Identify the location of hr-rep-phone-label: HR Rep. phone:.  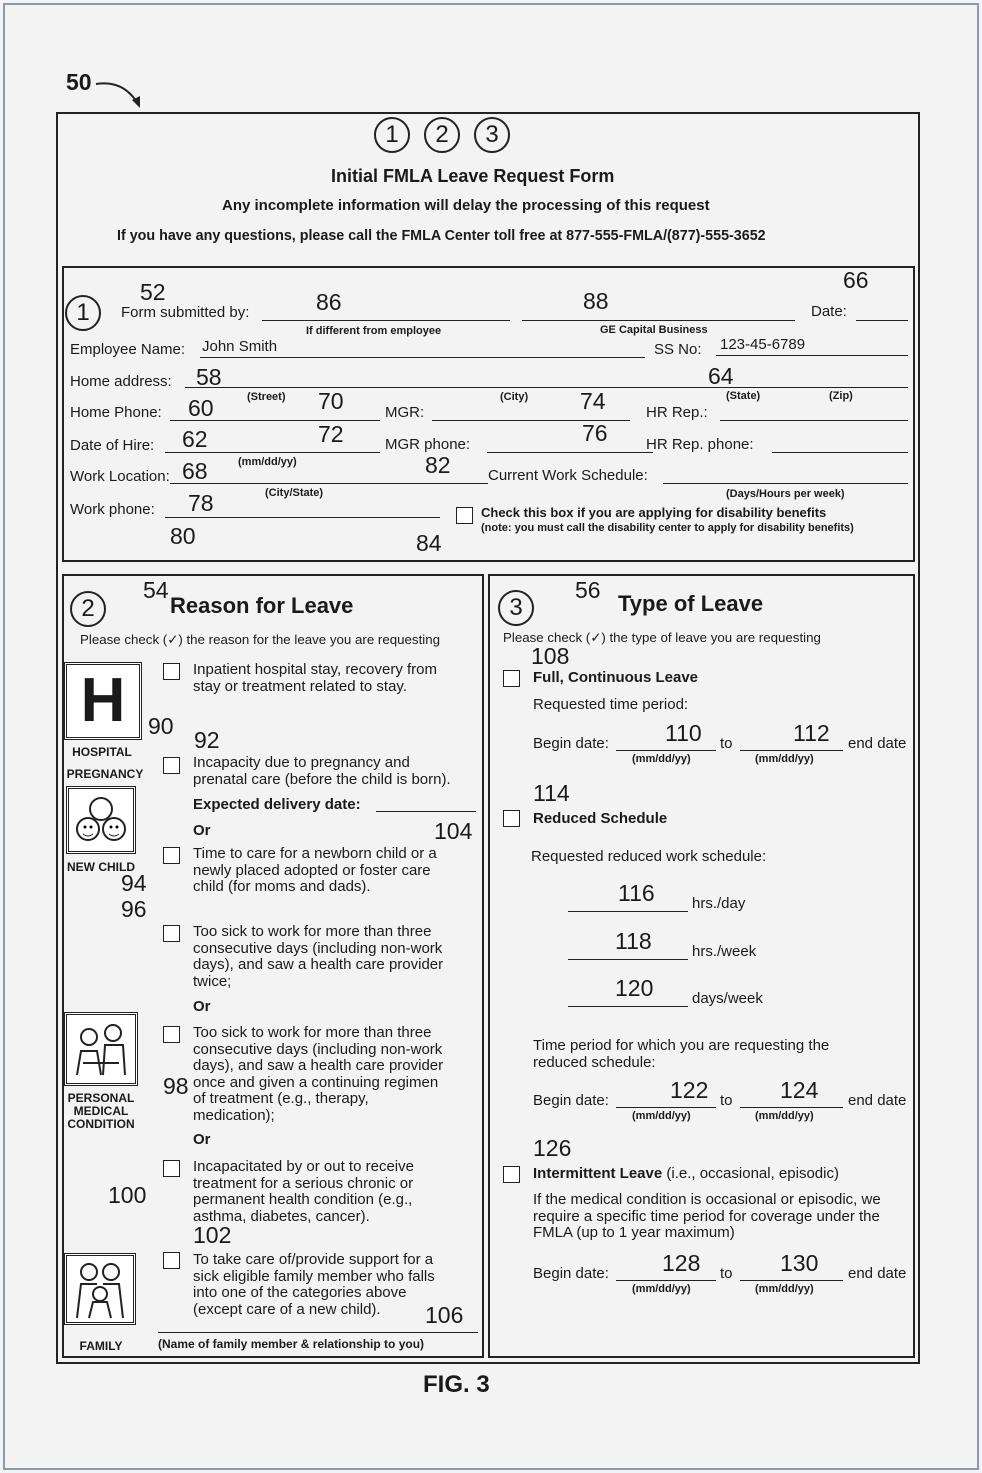
(700, 444).